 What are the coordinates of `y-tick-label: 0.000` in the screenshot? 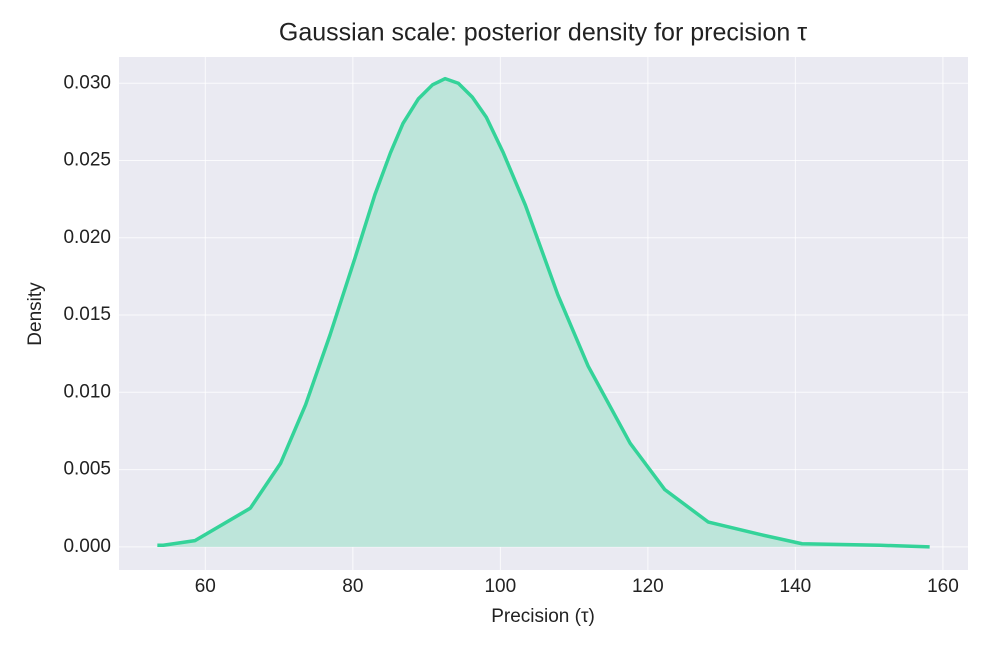 It's located at (87, 546).